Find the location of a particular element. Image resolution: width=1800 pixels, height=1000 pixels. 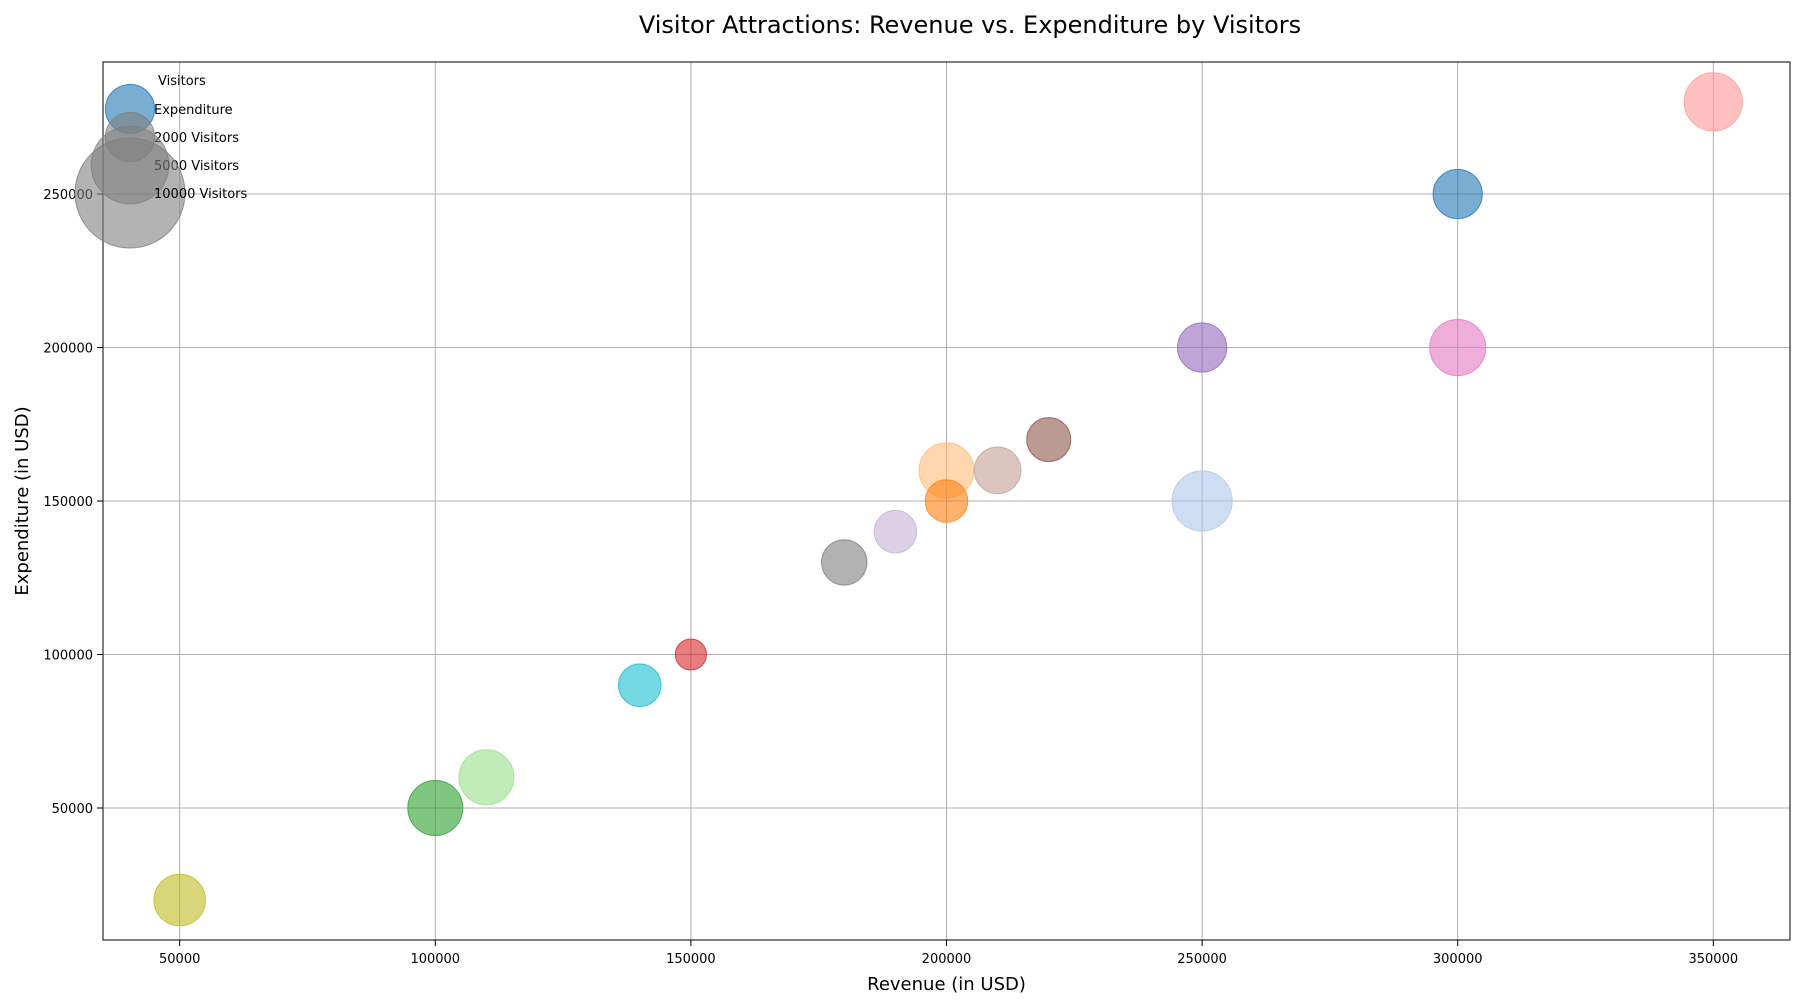

y-axis-label: Expenditure (in USD) is located at coordinates (22, 500).